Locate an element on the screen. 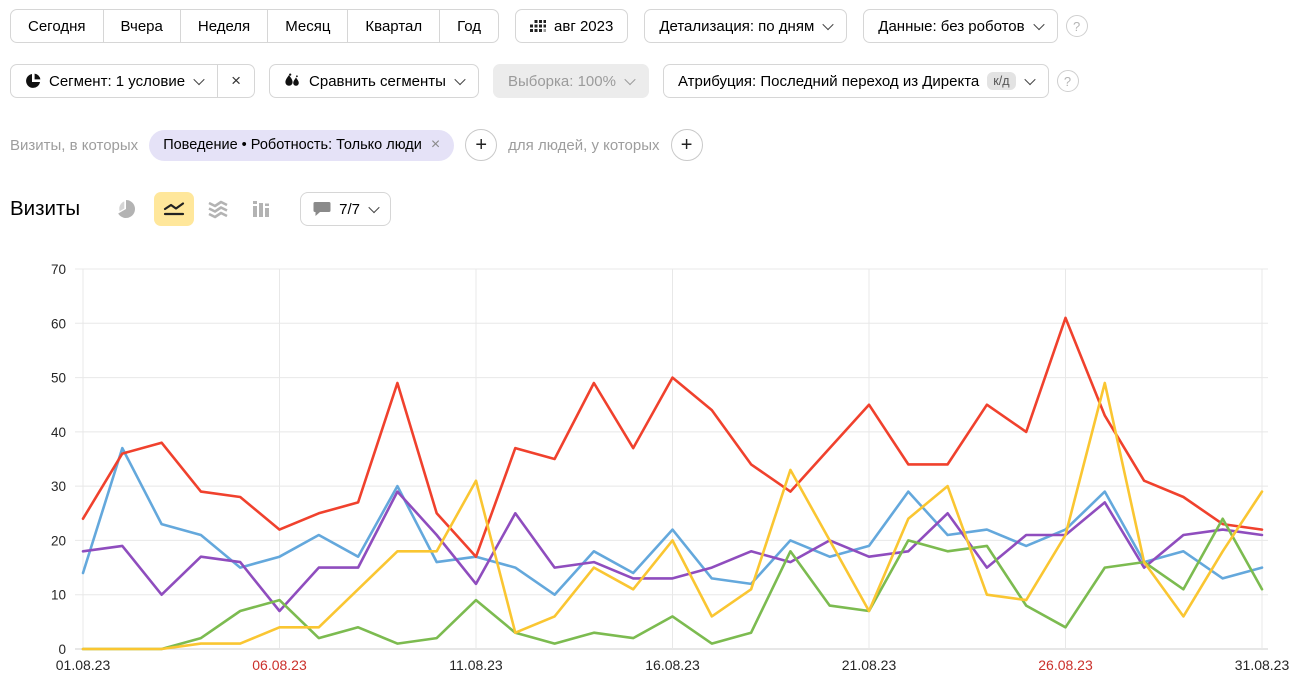 The width and height of the screenshot is (1308, 694). data-mode-dropdown: Данные: без роботов is located at coordinates (960, 26).